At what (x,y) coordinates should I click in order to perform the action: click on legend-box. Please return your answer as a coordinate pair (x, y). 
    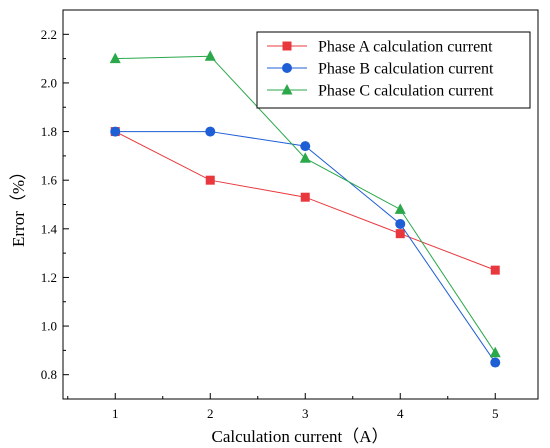
    Looking at the image, I should click on (393, 70).